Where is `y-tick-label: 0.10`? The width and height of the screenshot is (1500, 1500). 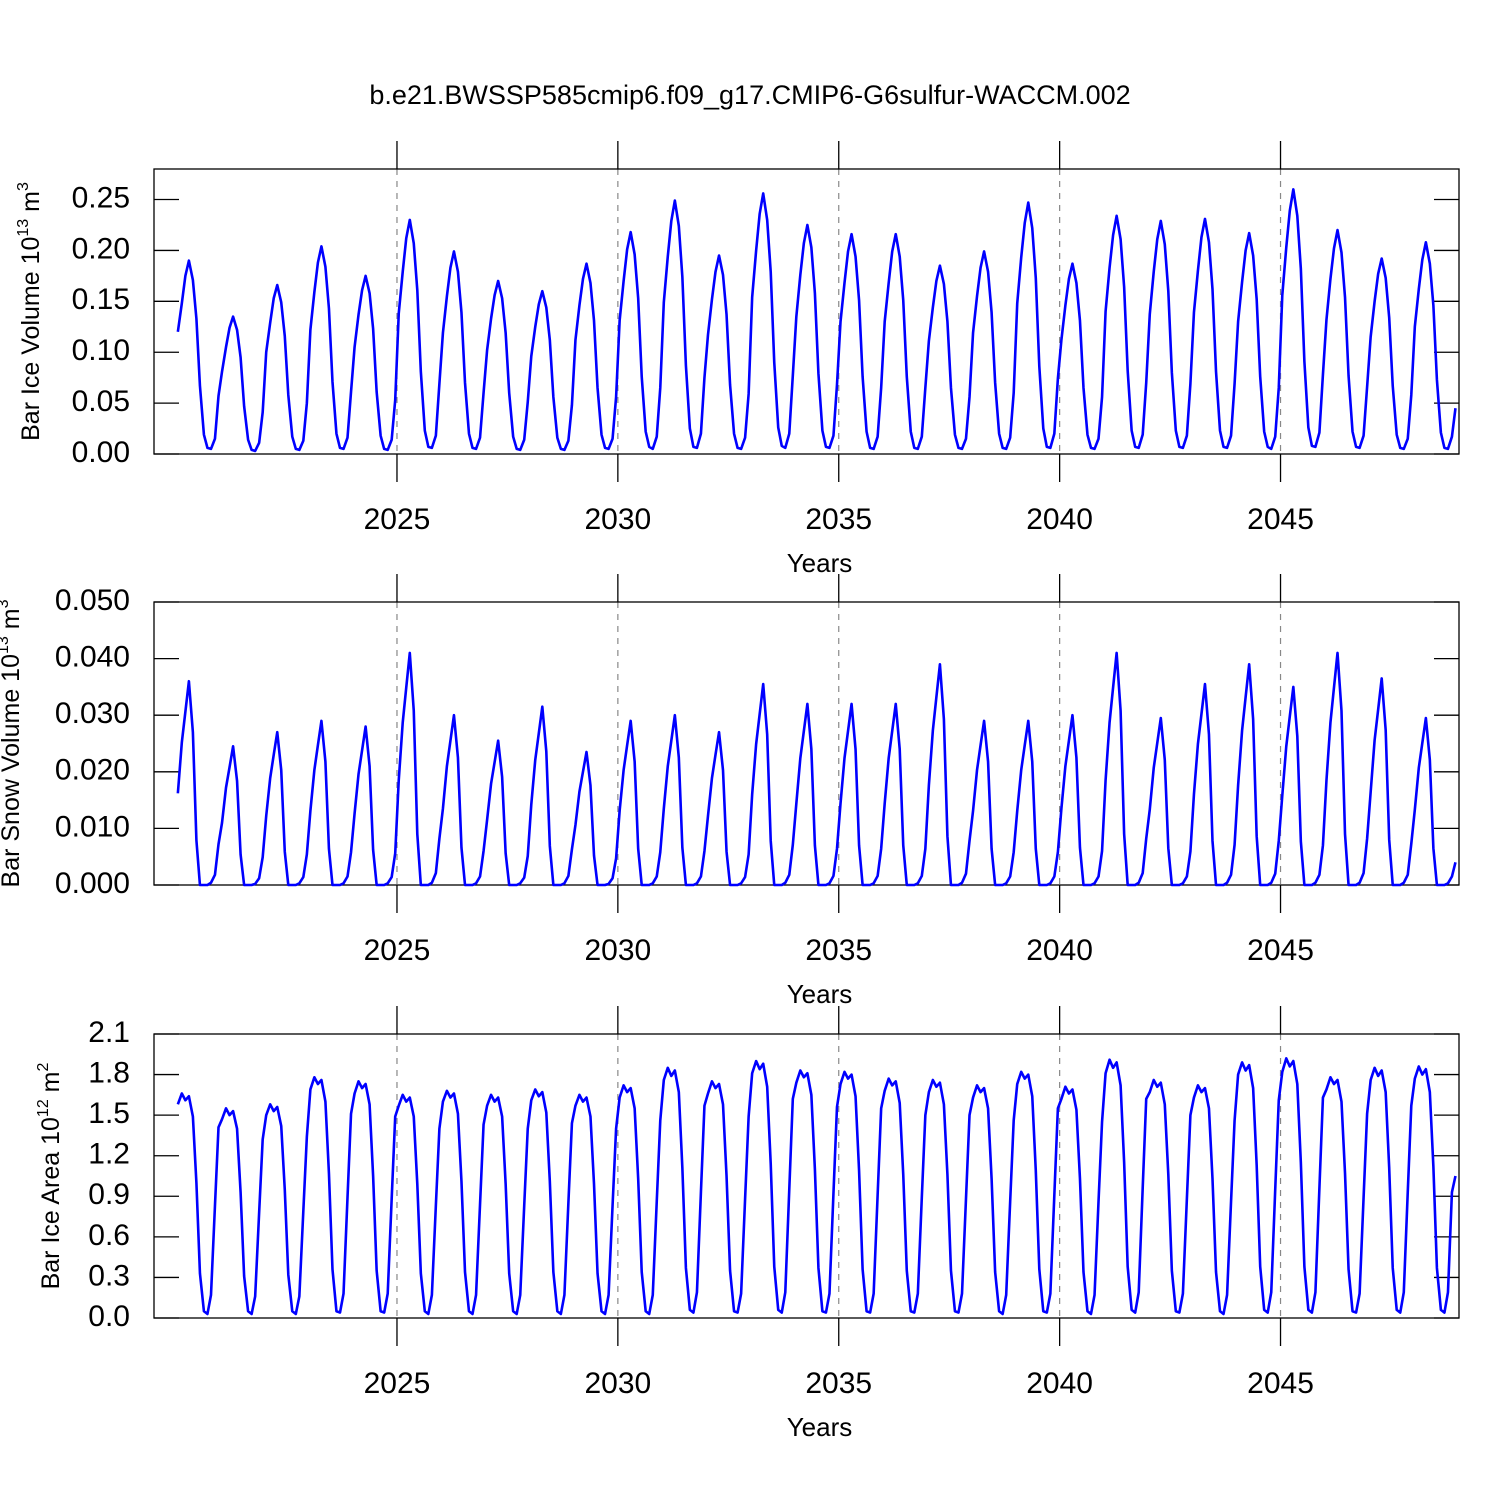
y-tick-label: 0.10 is located at coordinates (101, 350).